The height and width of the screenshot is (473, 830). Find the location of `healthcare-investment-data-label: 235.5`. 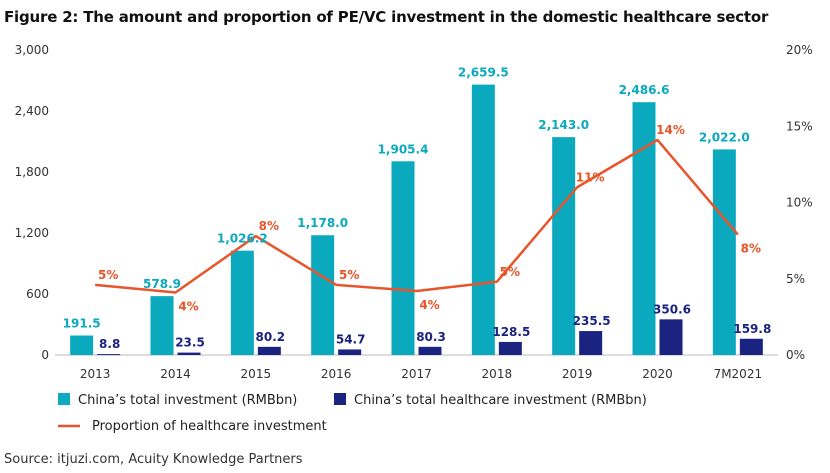

healthcare-investment-data-label: 235.5 is located at coordinates (592, 321).